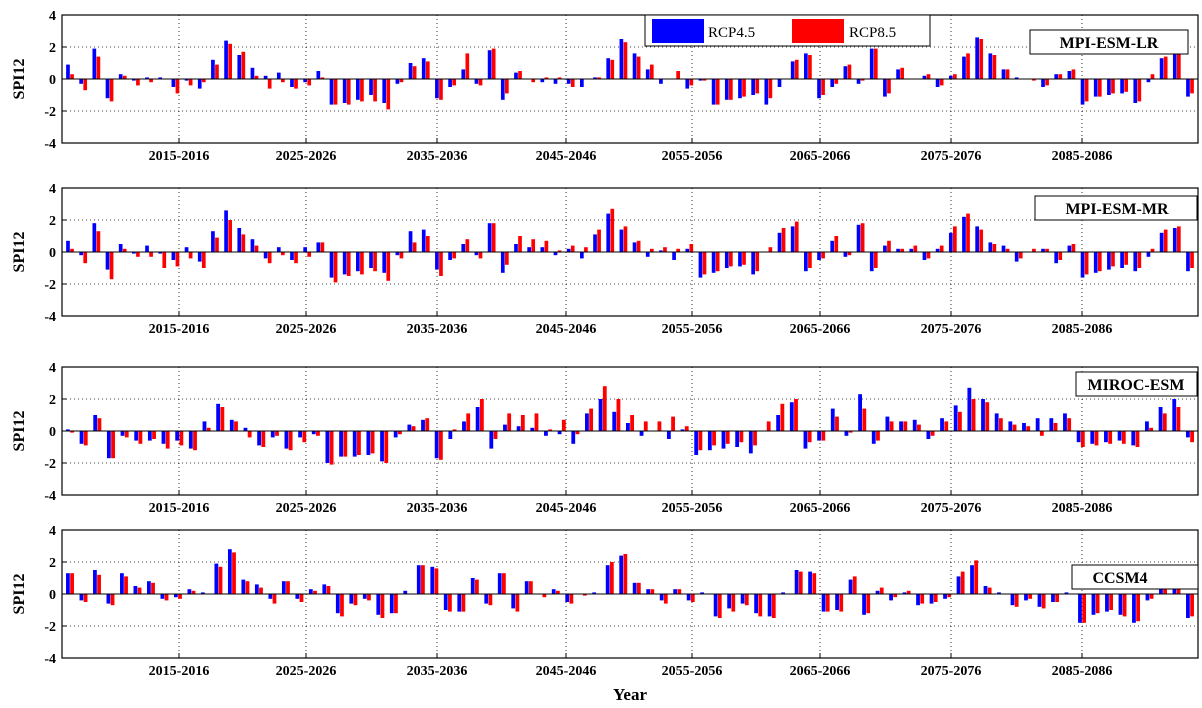 The image size is (1202, 708). I want to click on x-tick-label: 2065-2066, so click(820, 156).